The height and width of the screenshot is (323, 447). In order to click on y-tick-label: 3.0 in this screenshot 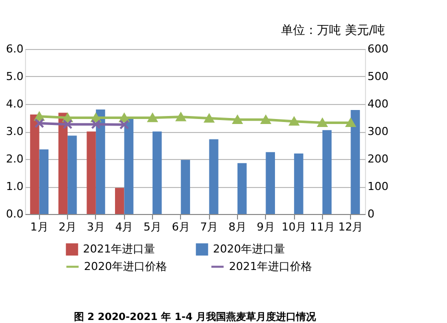, I will do `click(15, 131)`.